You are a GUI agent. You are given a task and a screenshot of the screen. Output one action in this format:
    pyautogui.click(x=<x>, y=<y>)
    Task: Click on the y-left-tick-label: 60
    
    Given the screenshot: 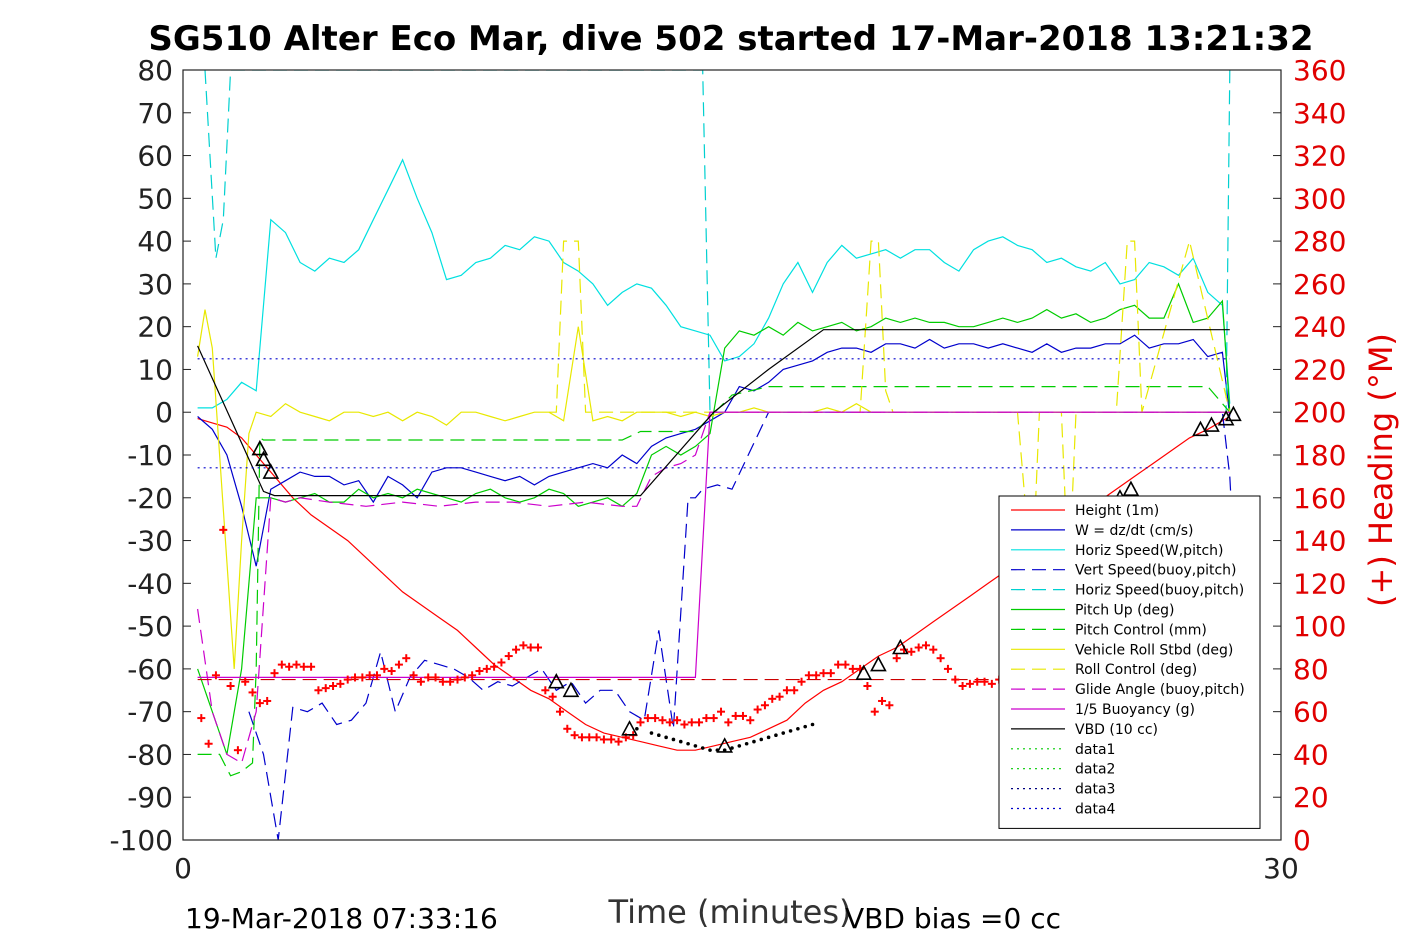 What is the action you would take?
    pyautogui.click(x=155, y=156)
    